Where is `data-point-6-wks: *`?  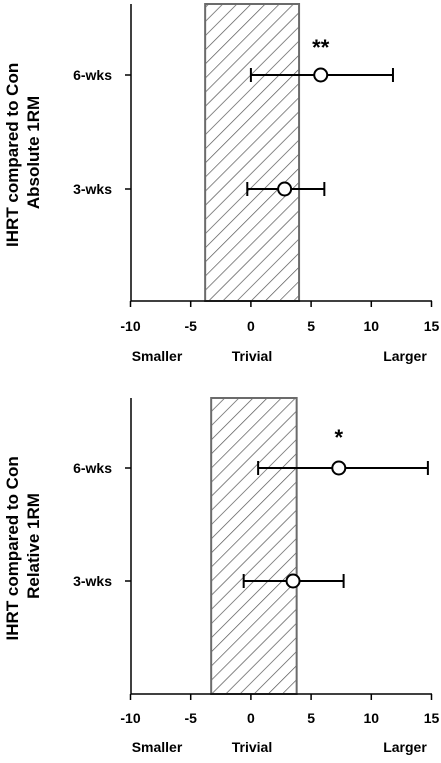
data-point-6-wks: * is located at coordinates (343, 450).